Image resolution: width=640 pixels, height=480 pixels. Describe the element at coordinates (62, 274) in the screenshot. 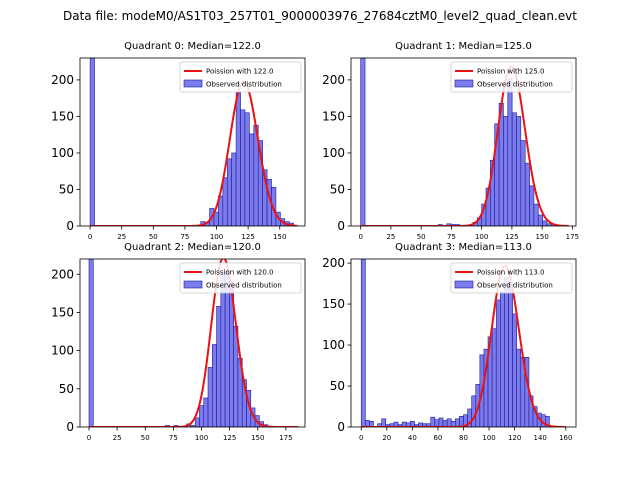

I see `y-tick-label: 200` at that location.